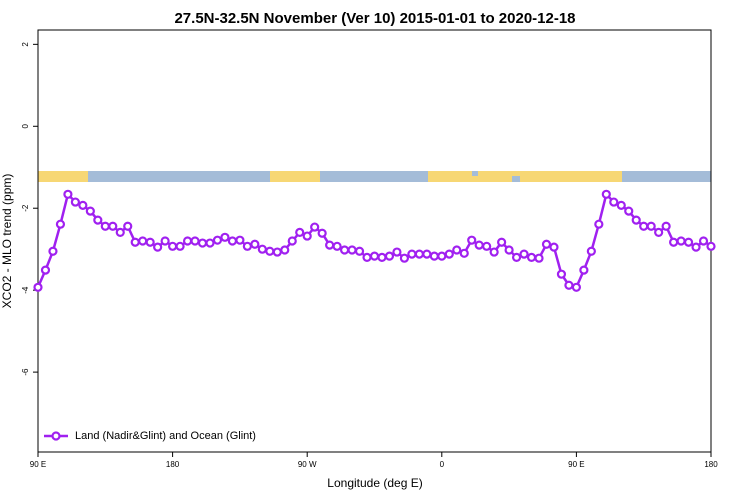  What do you see at coordinates (173, 464) in the screenshot?
I see `x-tick-label: 180` at bounding box center [173, 464].